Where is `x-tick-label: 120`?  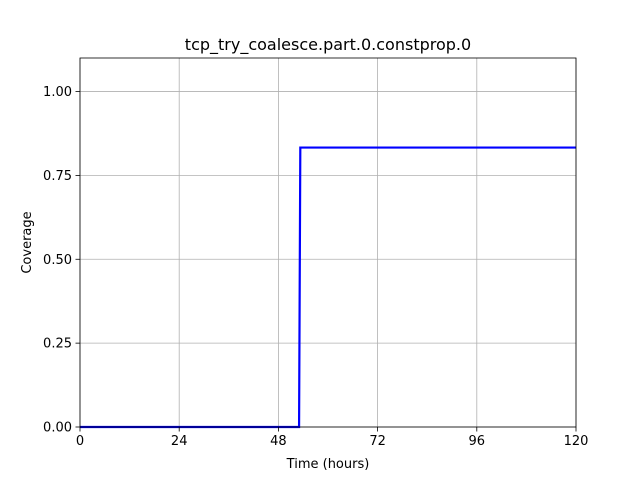 x-tick-label: 120 is located at coordinates (576, 441).